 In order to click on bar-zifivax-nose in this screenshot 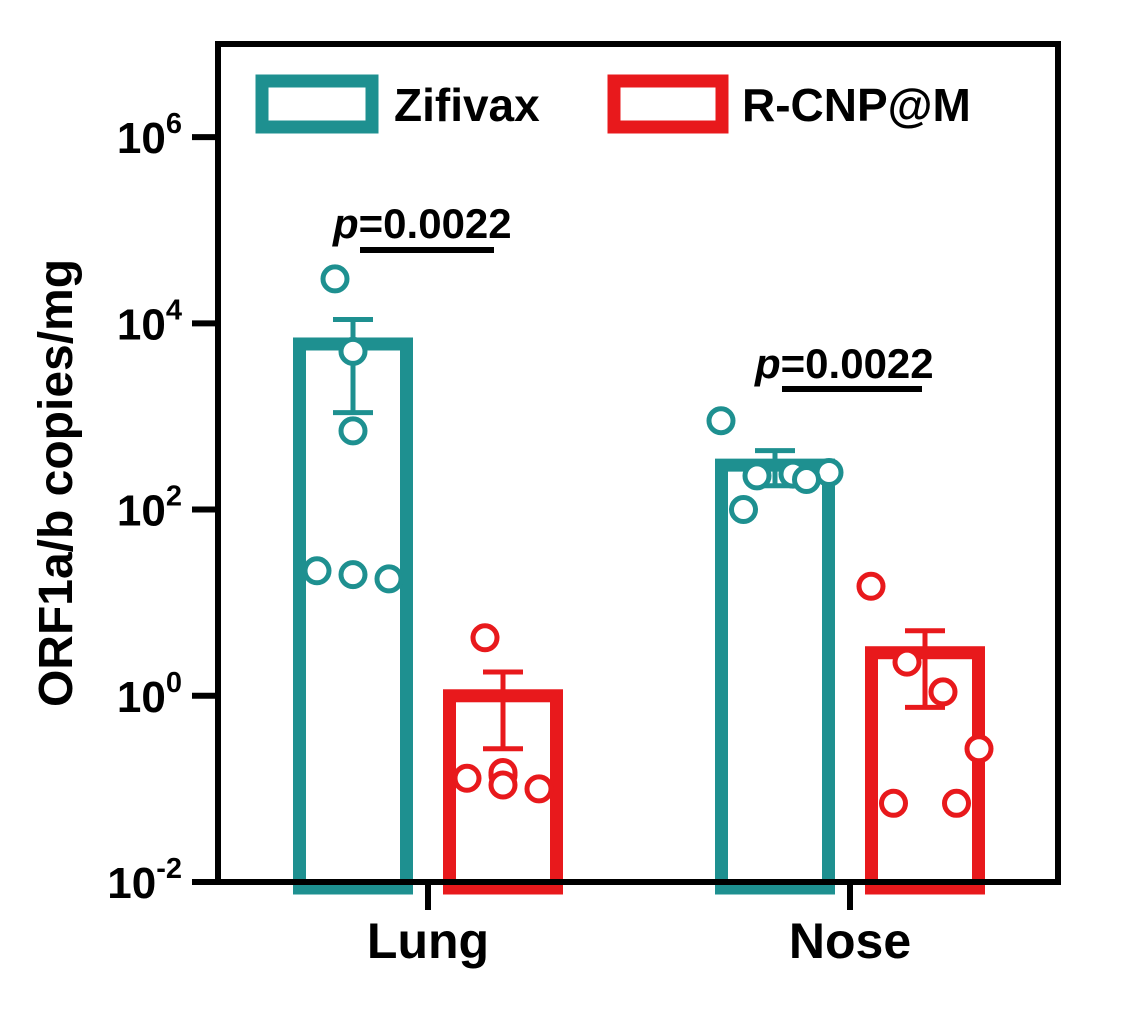, I will do `click(775, 676)`.